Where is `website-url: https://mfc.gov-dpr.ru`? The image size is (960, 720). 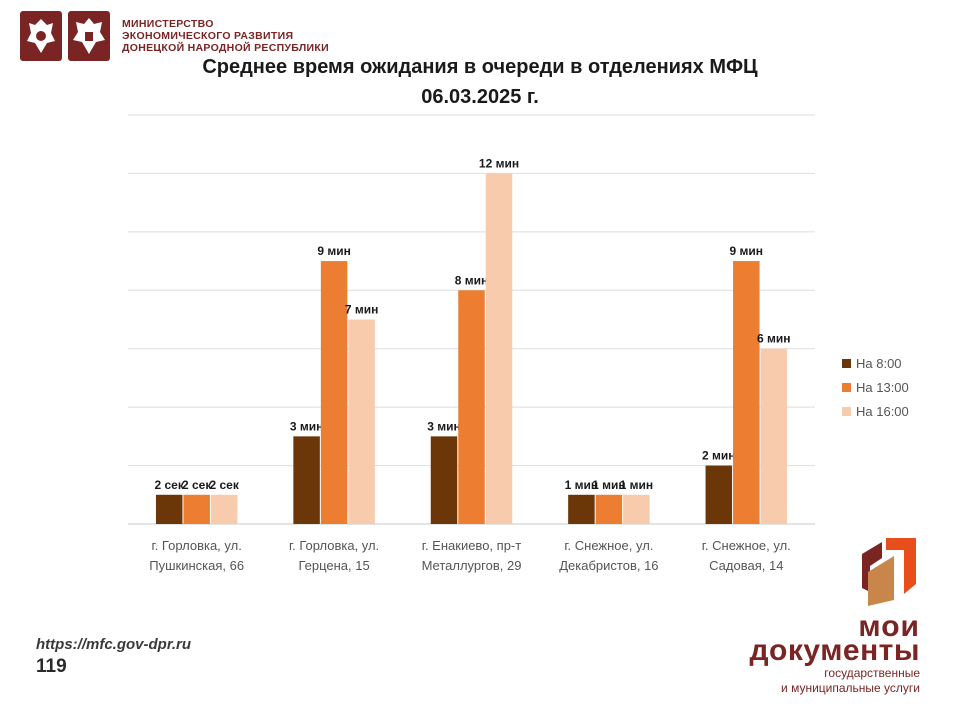
website-url: https://mfc.gov-dpr.ru is located at coordinates (113, 644).